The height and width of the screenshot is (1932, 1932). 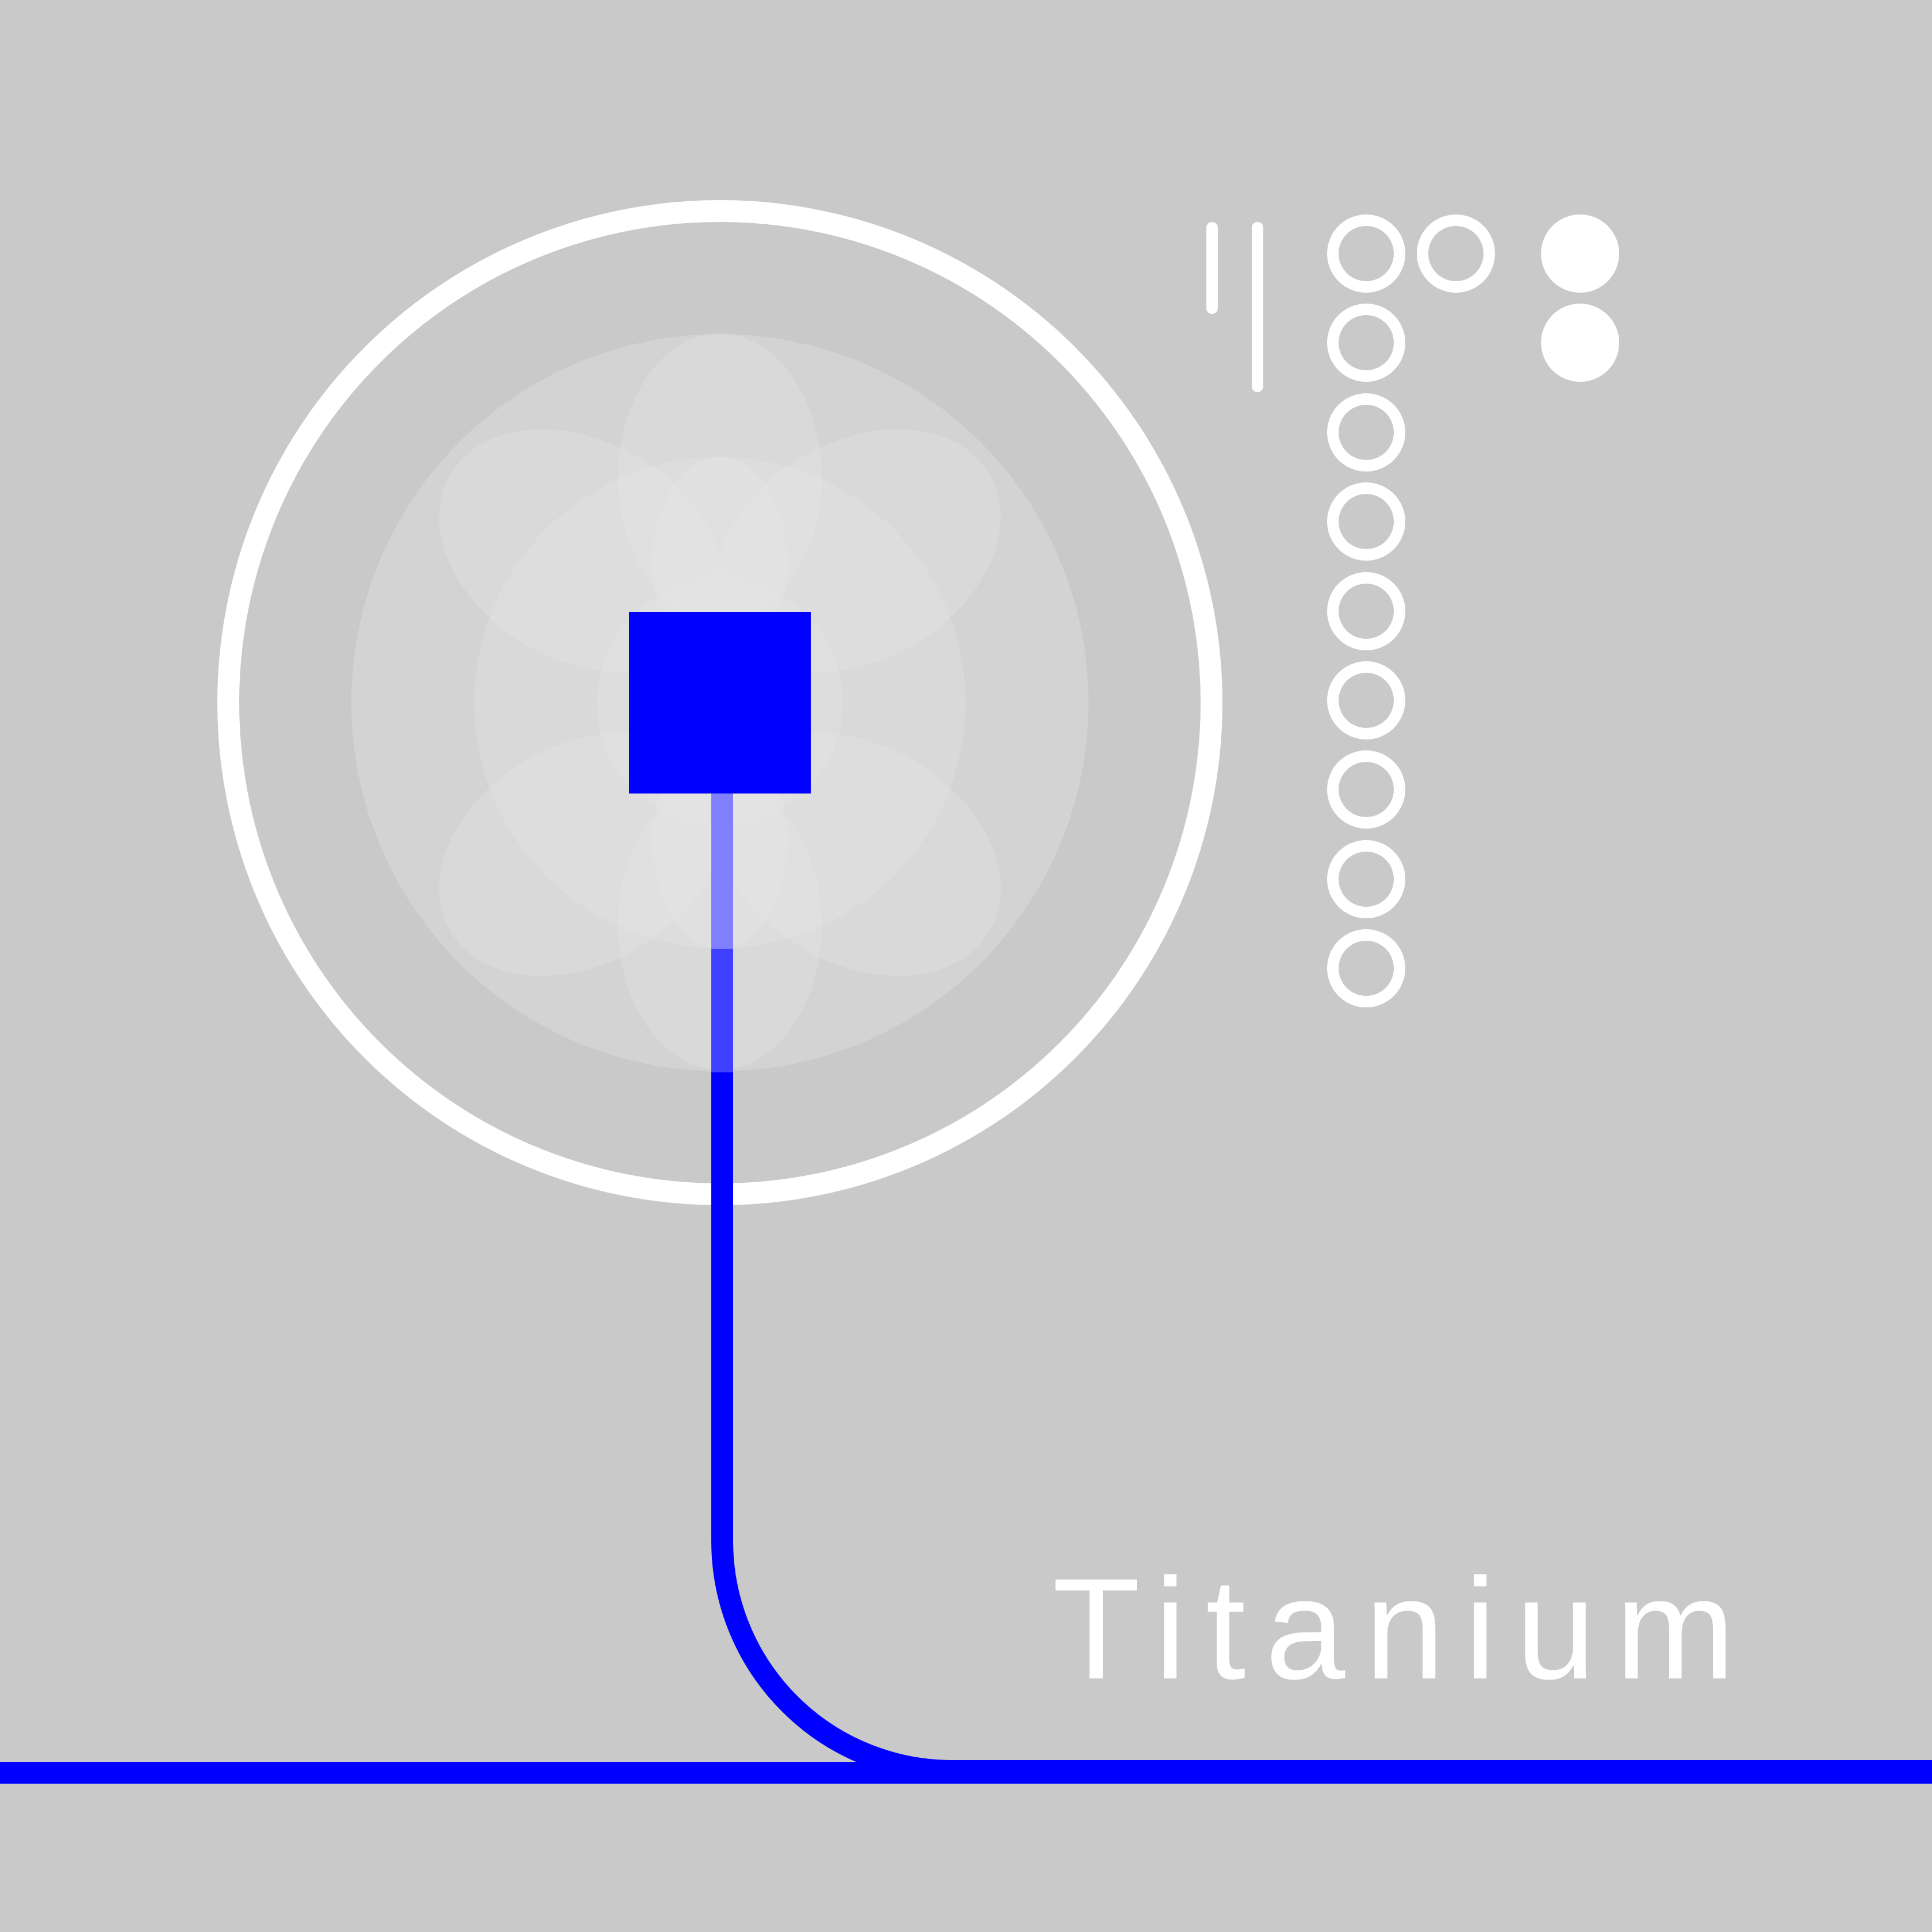 What do you see at coordinates (720, 477) in the screenshot?
I see `petal-top` at bounding box center [720, 477].